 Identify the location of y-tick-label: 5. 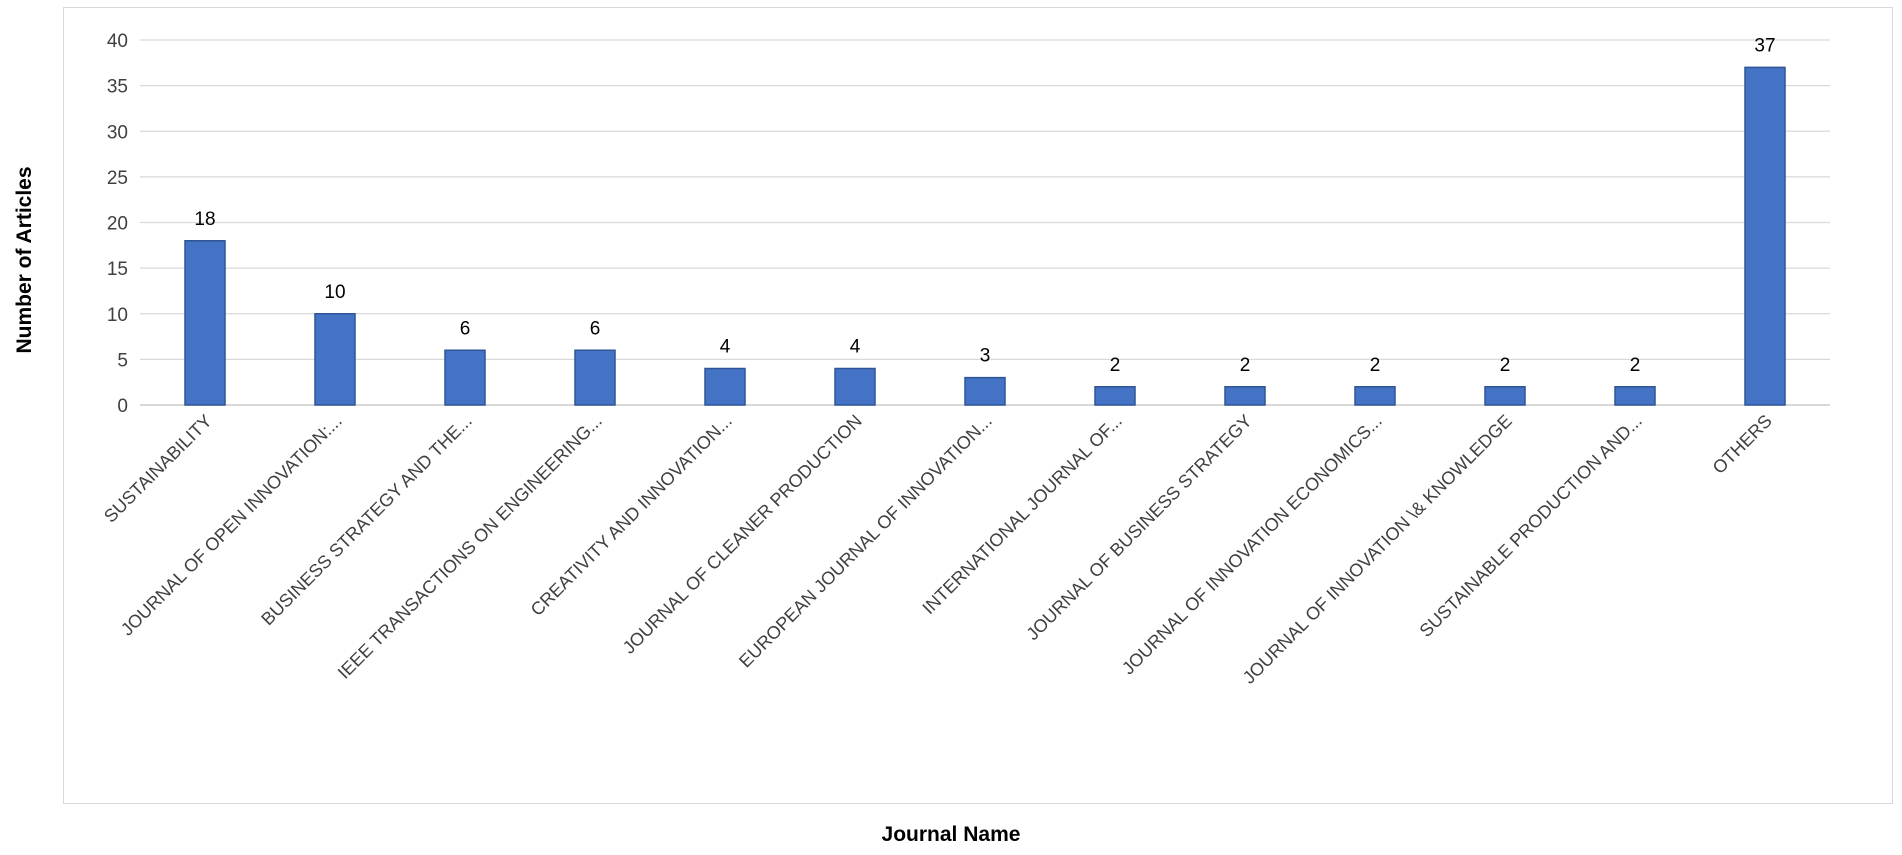
(122, 360).